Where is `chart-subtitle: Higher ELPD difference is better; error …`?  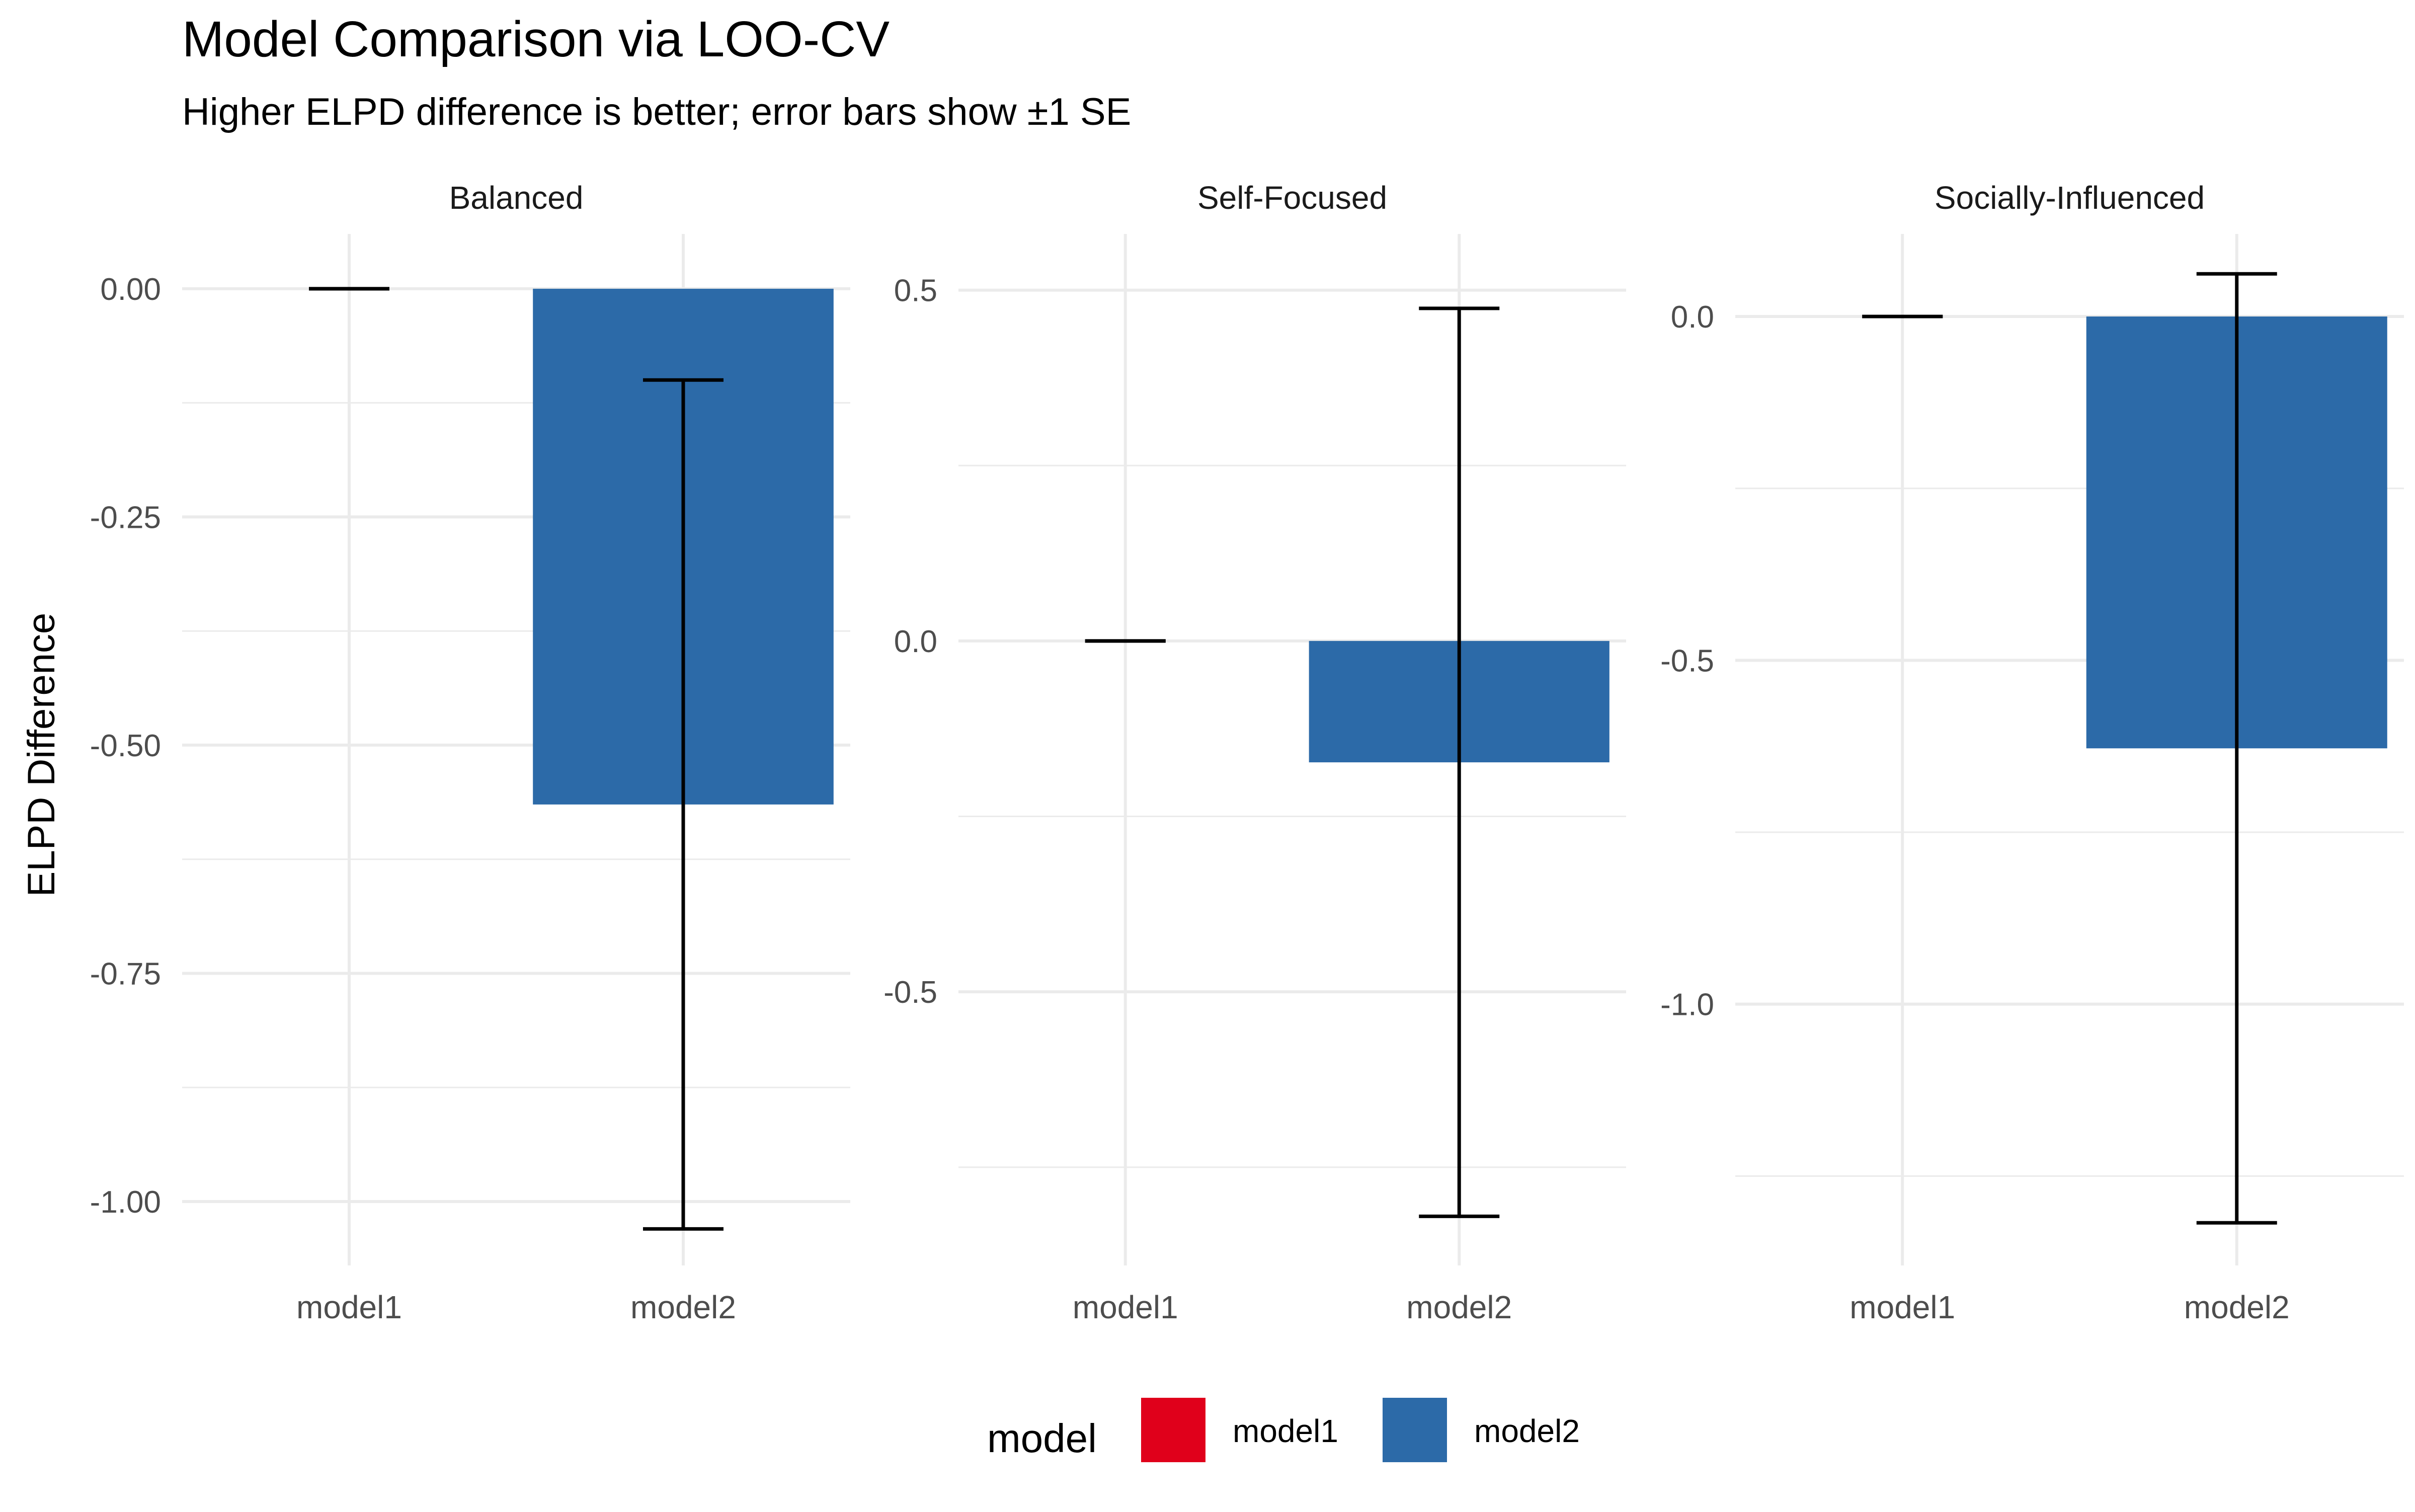 chart-subtitle: Higher ELPD difference is better; error … is located at coordinates (656, 112).